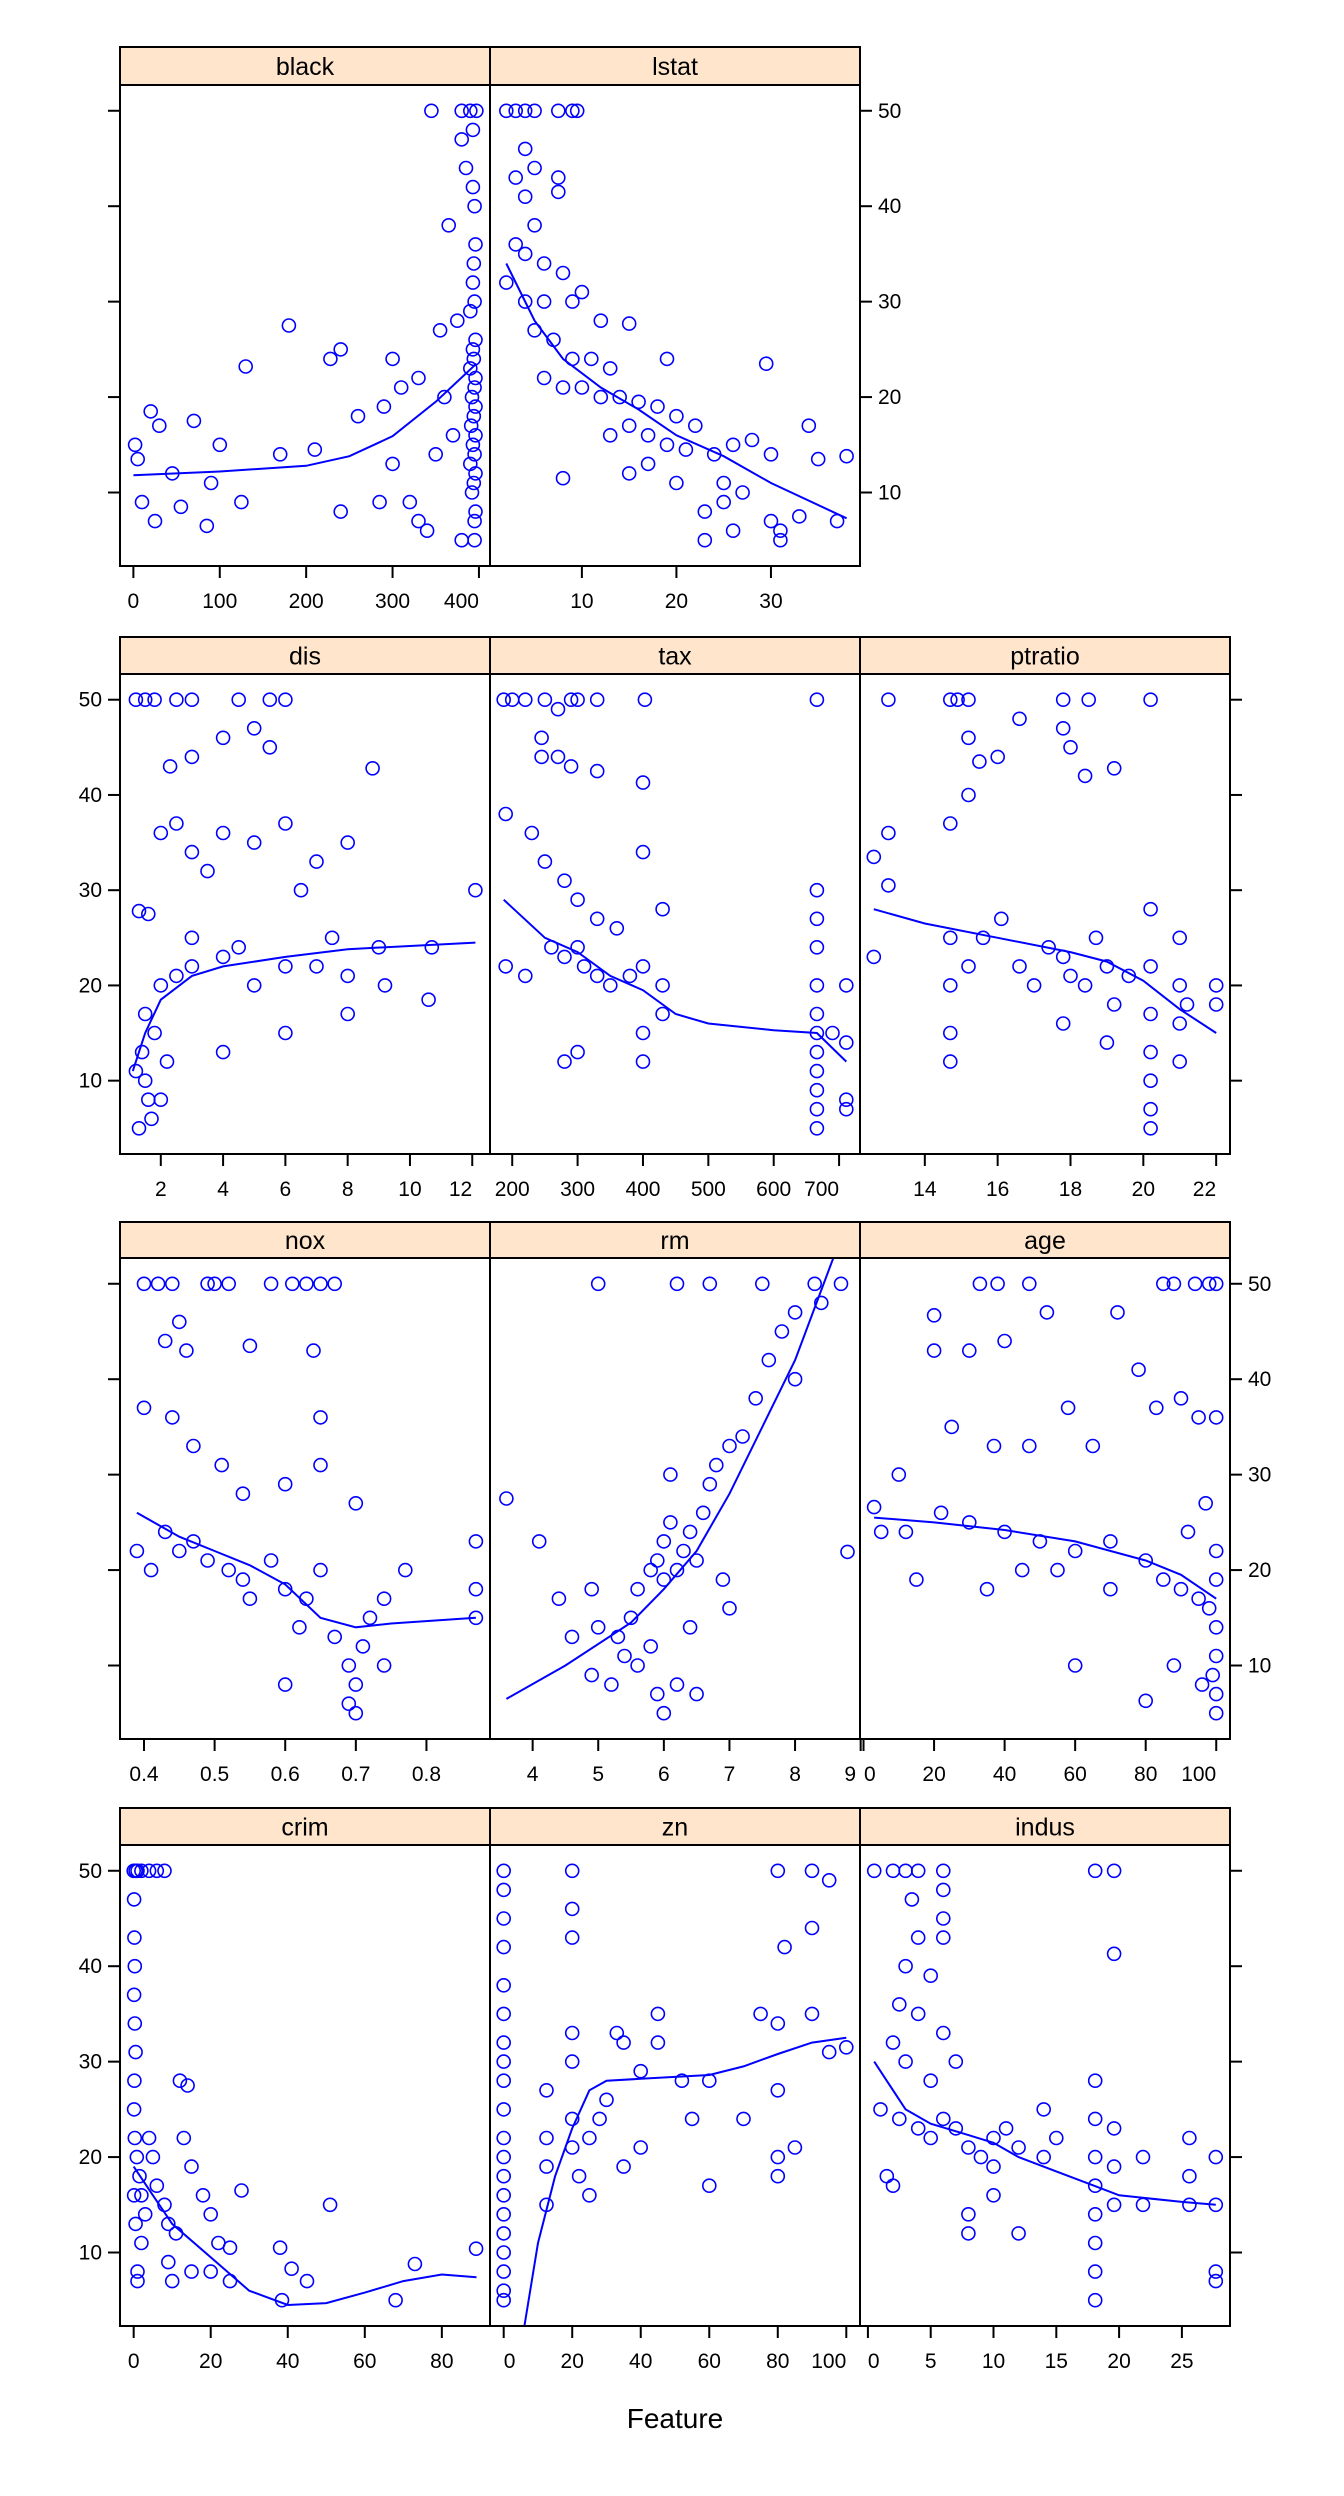  What do you see at coordinates (773, 1189) in the screenshot?
I see `x-tick-label: 600` at bounding box center [773, 1189].